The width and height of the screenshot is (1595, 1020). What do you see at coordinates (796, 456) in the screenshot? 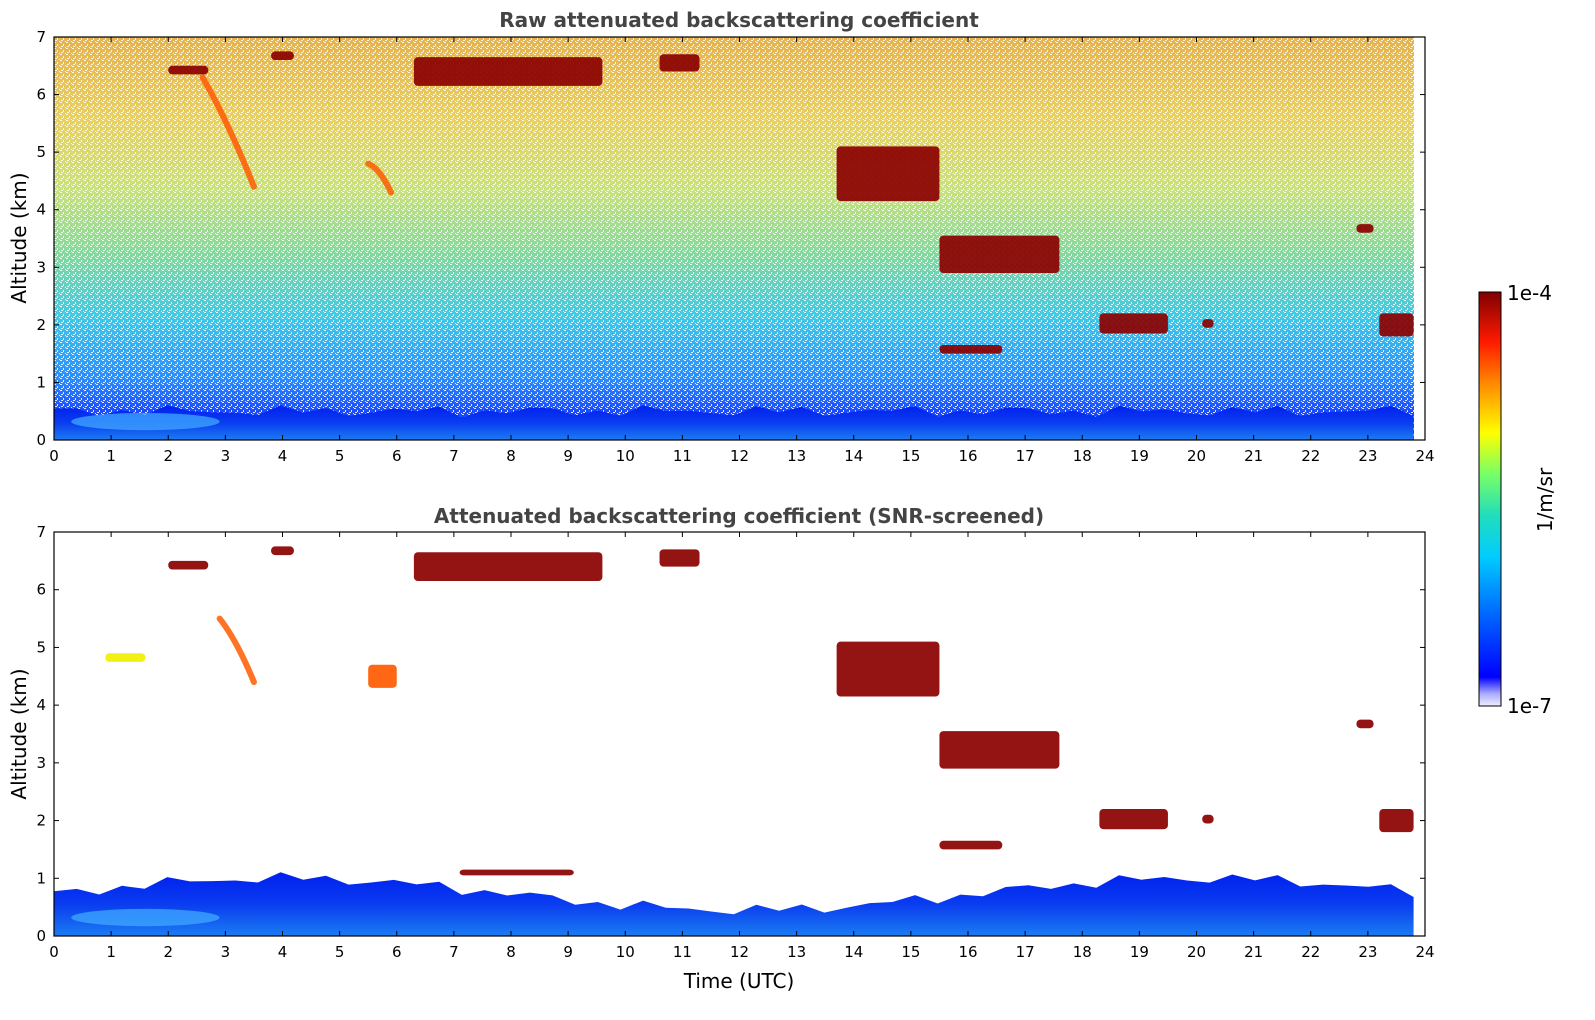
I see `top-x-tick-label: 13` at bounding box center [796, 456].